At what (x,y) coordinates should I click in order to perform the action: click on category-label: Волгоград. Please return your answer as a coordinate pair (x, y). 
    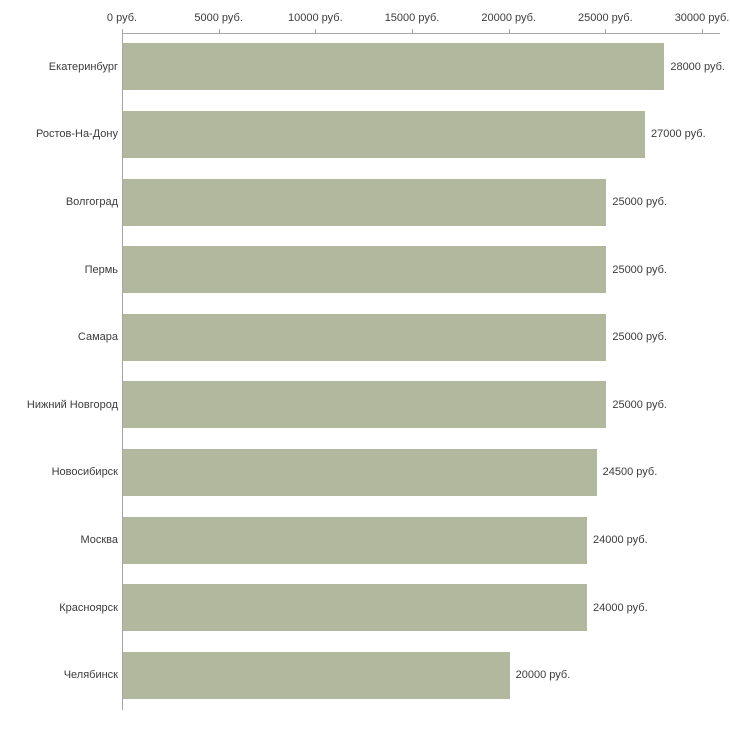
    Looking at the image, I should click on (91, 202).